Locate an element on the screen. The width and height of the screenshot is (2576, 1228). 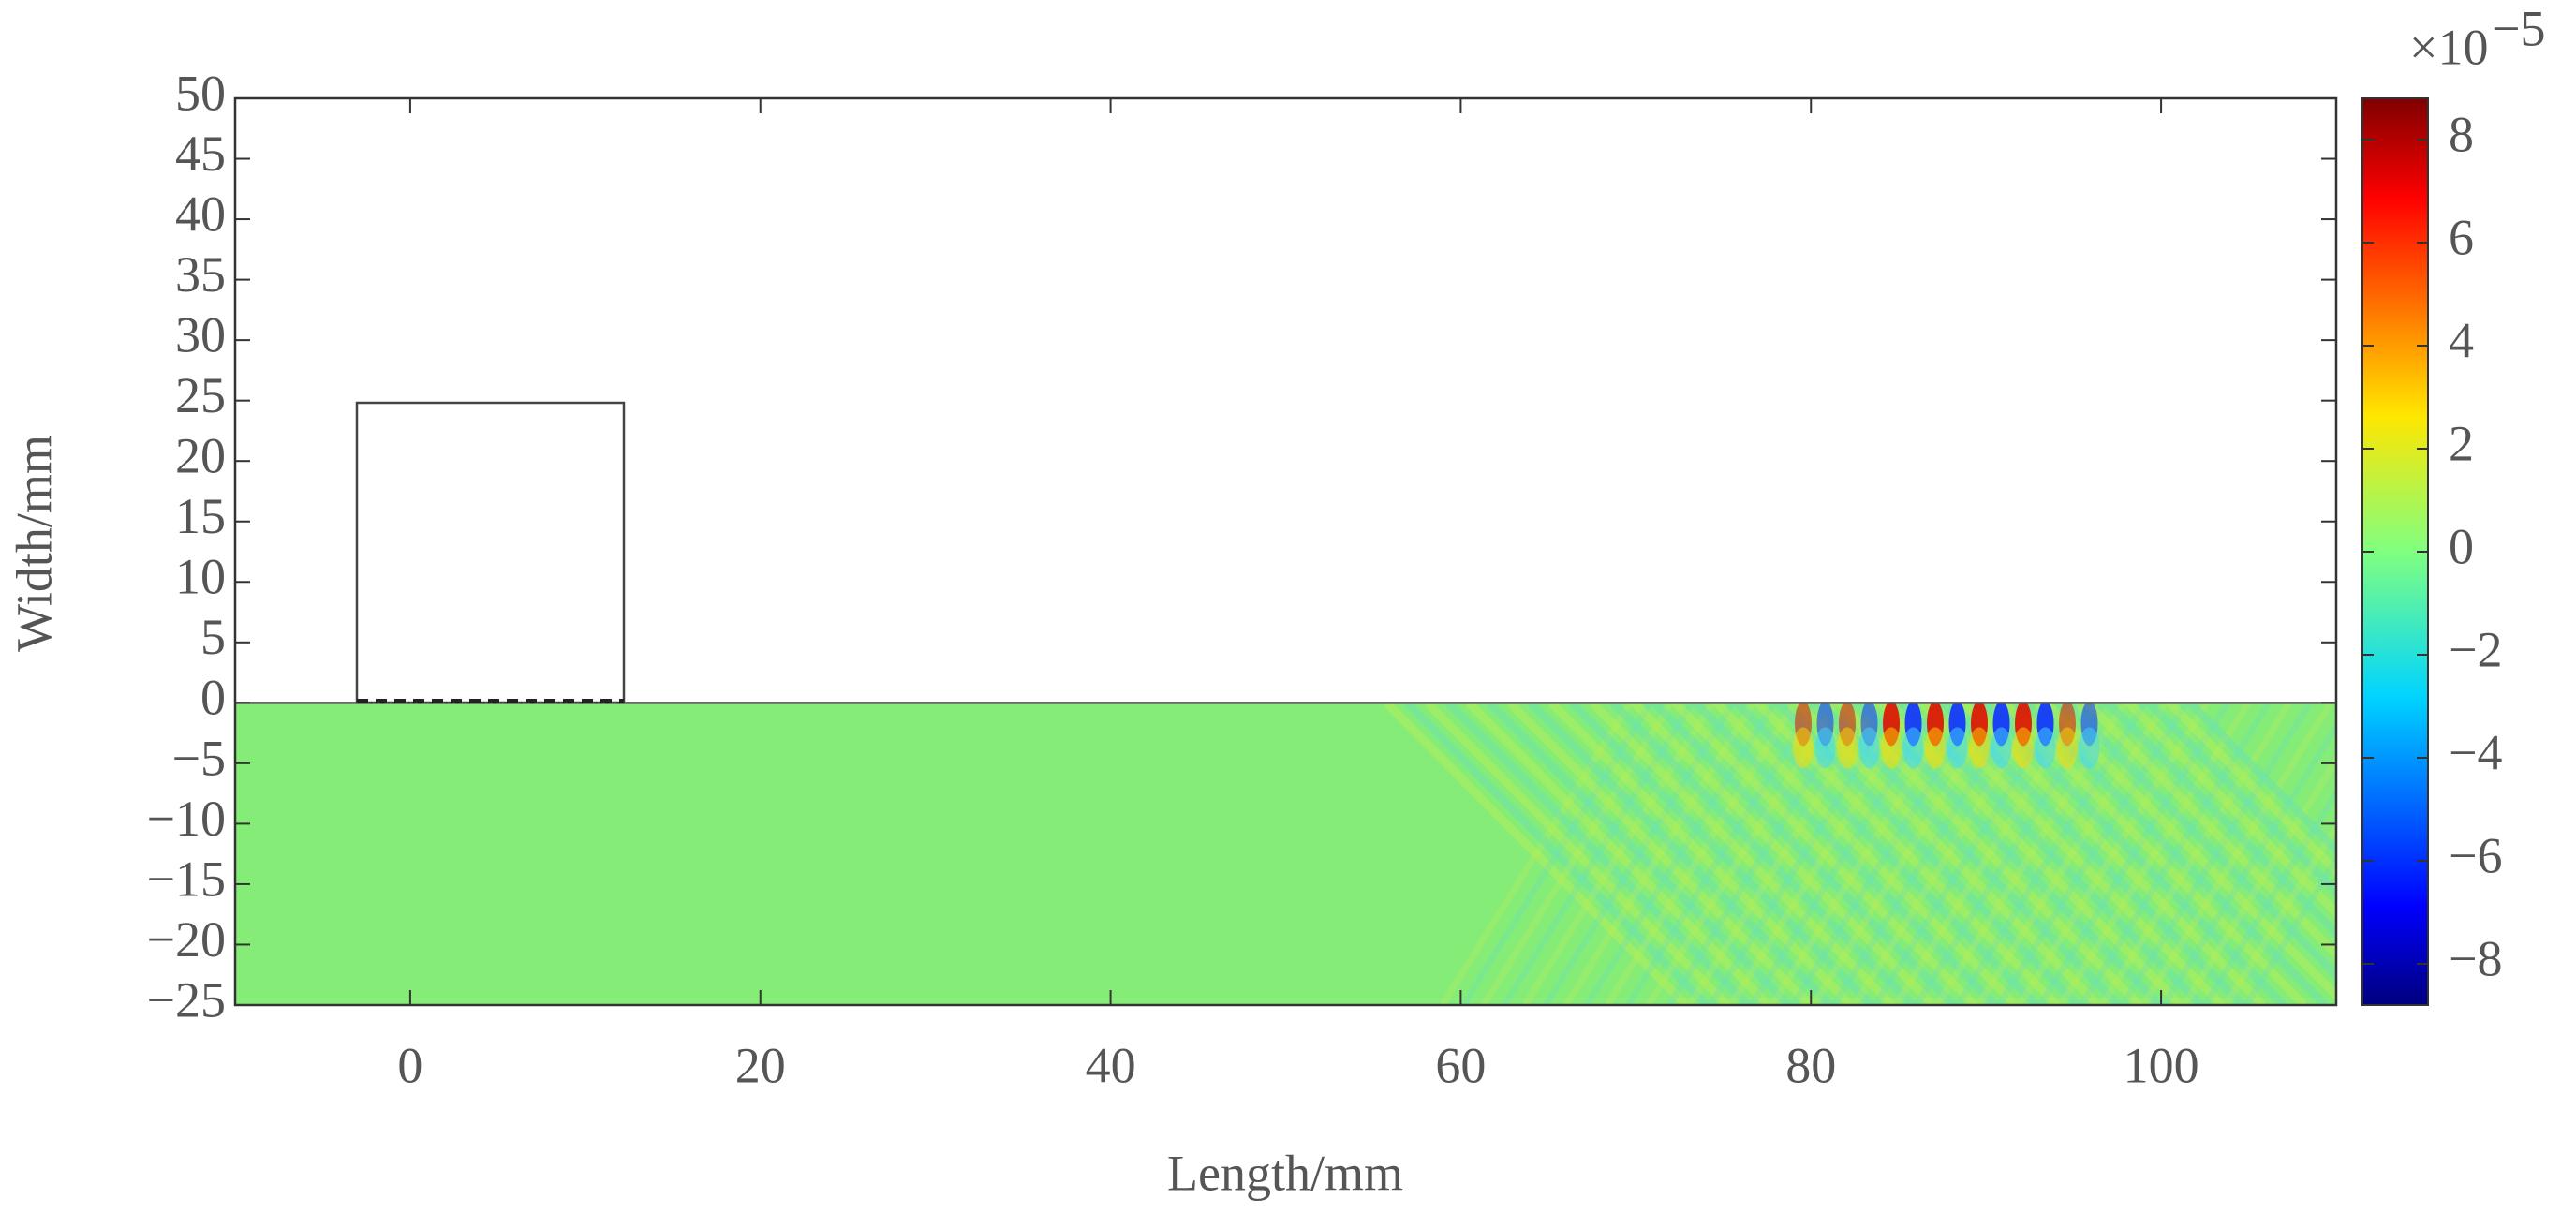
y-tick-label: −15 is located at coordinates (186, 879).